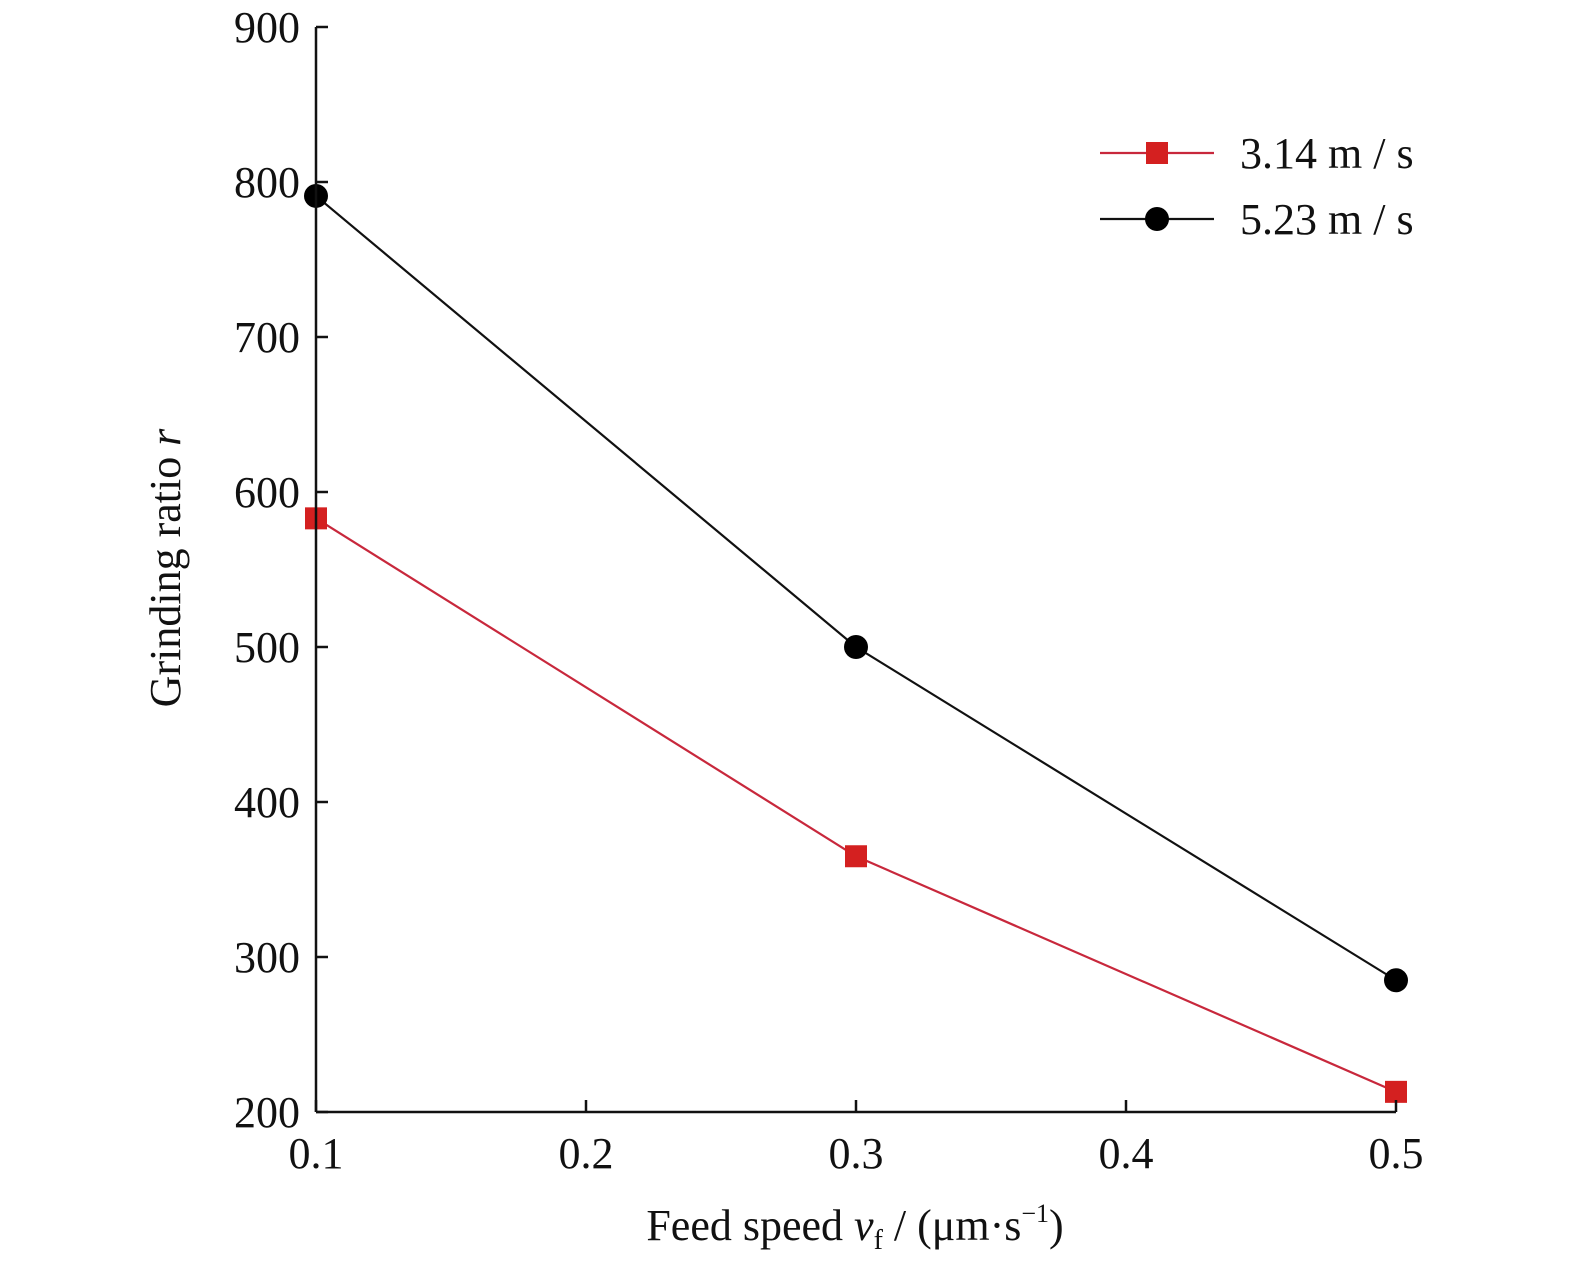  What do you see at coordinates (1056, 1225) in the screenshot?
I see `x-axis-title-suffix: )` at bounding box center [1056, 1225].